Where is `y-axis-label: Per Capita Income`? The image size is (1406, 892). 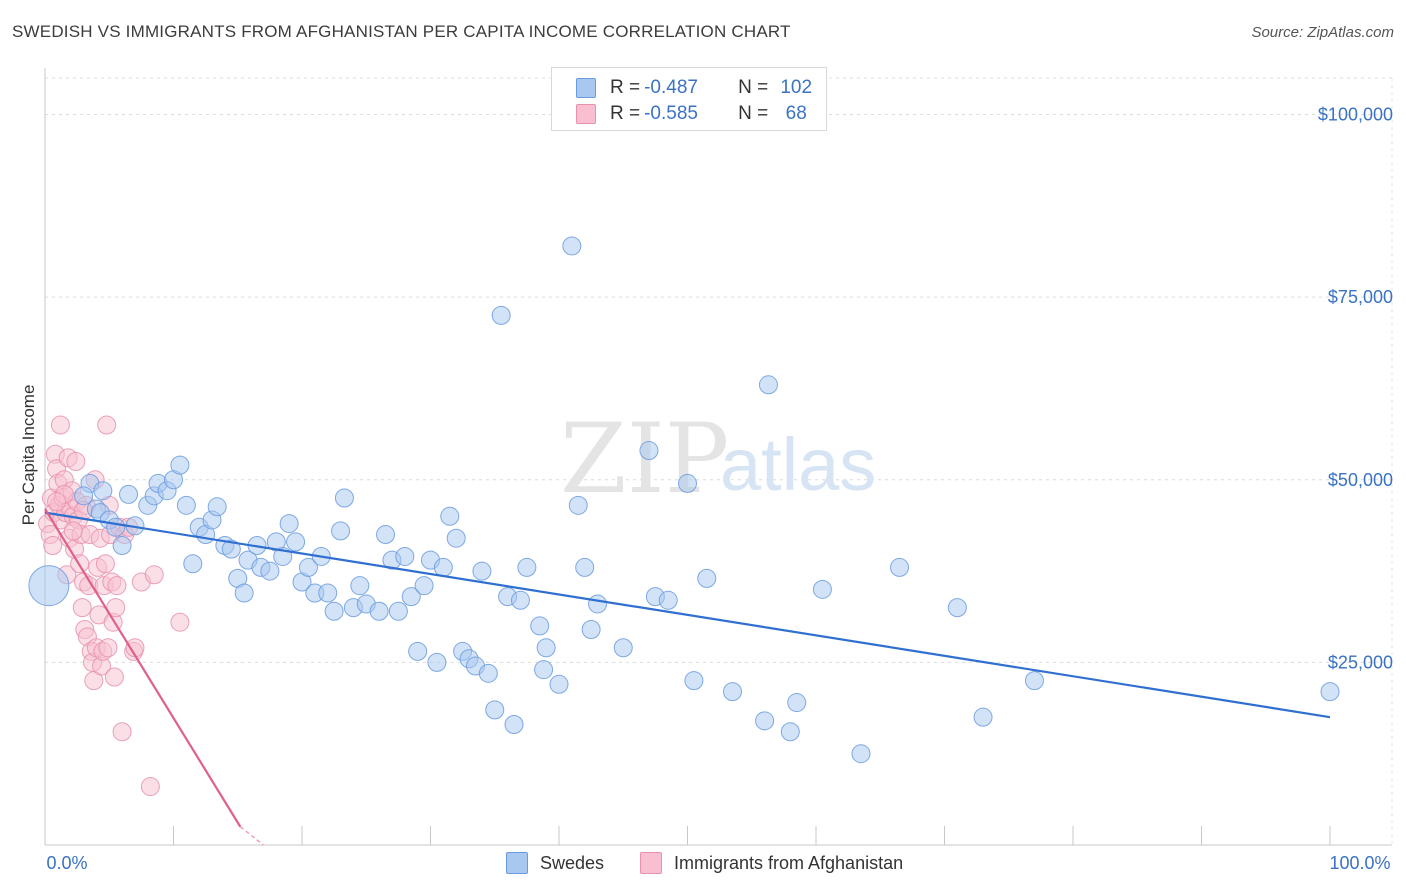
y-axis-label: Per Capita Income is located at coordinates (28, 455).